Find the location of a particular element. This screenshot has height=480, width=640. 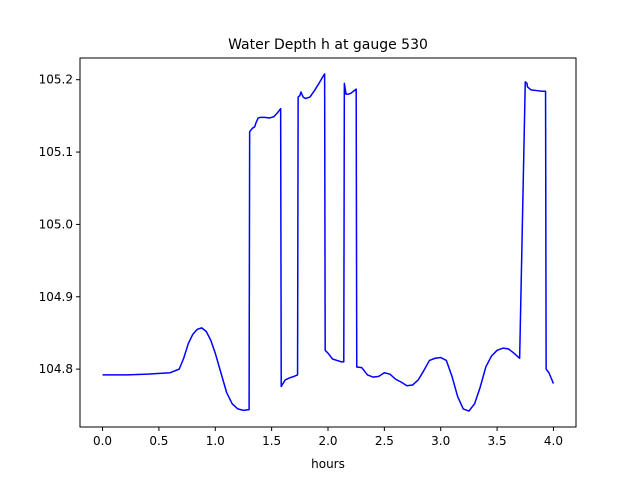

y-axis-ticks: 104.8 104.9 105.0 105.1 105.2 is located at coordinates (59, 224).